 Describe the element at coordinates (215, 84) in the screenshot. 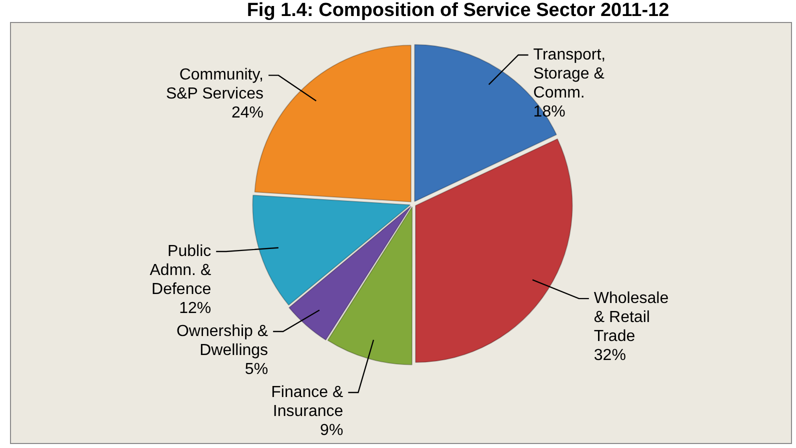

I see `slice-label: Community, S&P Services` at that location.